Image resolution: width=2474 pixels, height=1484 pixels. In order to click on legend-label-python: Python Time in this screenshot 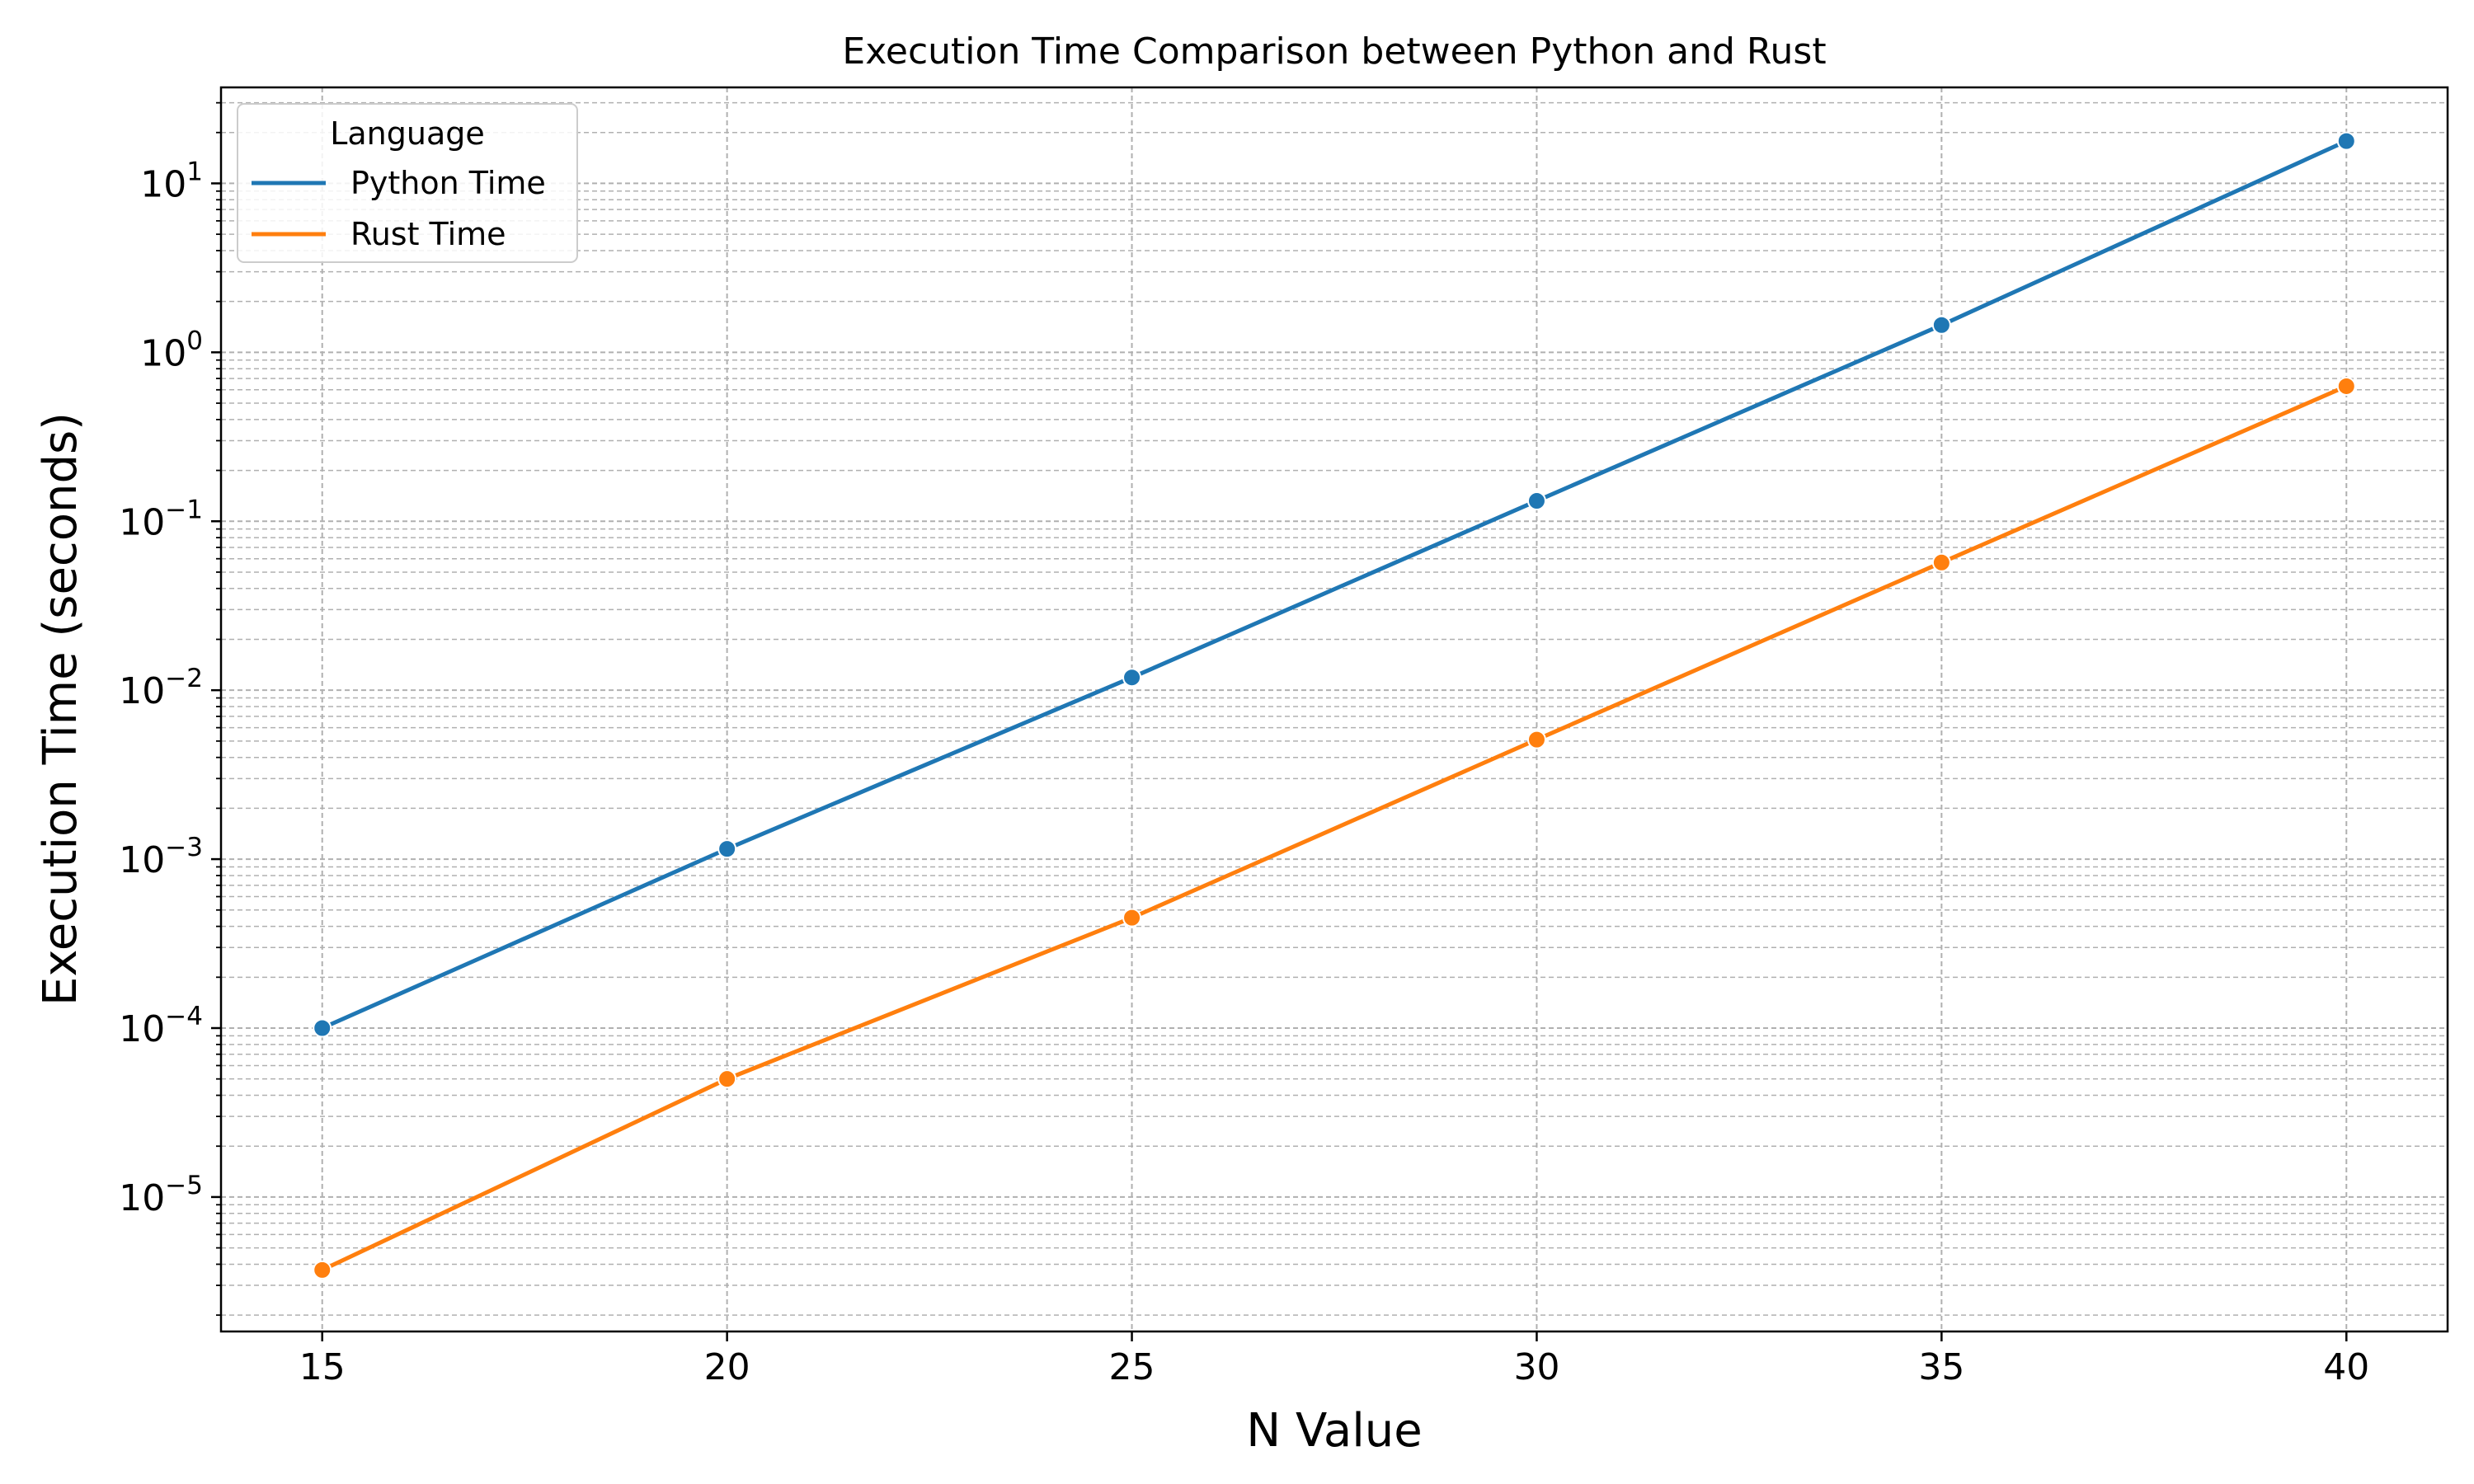, I will do `click(448, 183)`.